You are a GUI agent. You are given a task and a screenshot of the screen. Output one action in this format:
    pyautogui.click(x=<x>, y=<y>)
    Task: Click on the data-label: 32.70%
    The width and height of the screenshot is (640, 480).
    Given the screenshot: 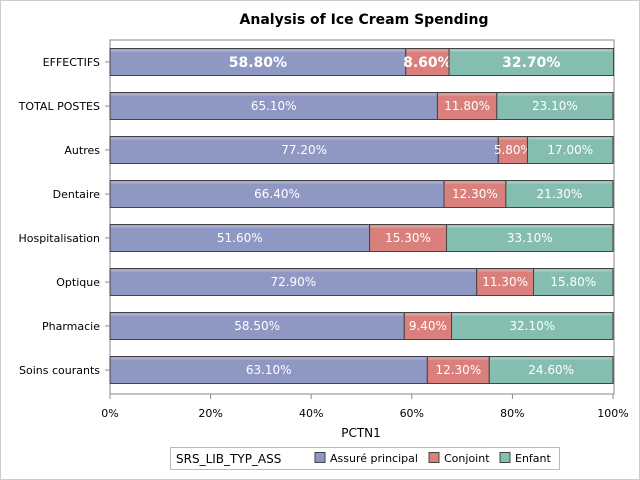 What is the action you would take?
    pyautogui.click(x=531, y=63)
    